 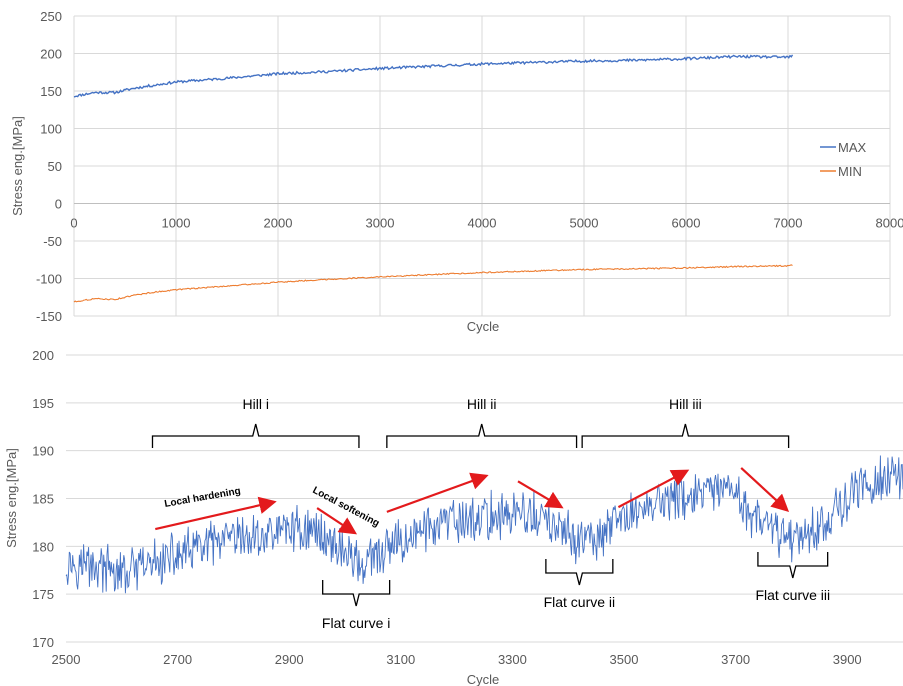 I want to click on top-x-tick-label: 2000, so click(x=278, y=223).